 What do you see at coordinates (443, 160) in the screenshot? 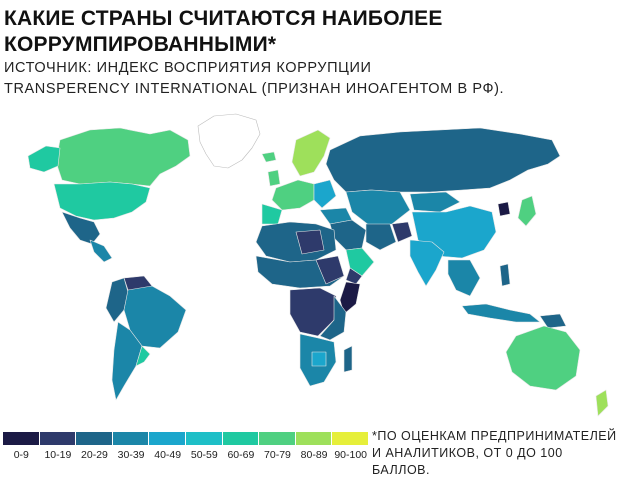
I see `region-russia` at bounding box center [443, 160].